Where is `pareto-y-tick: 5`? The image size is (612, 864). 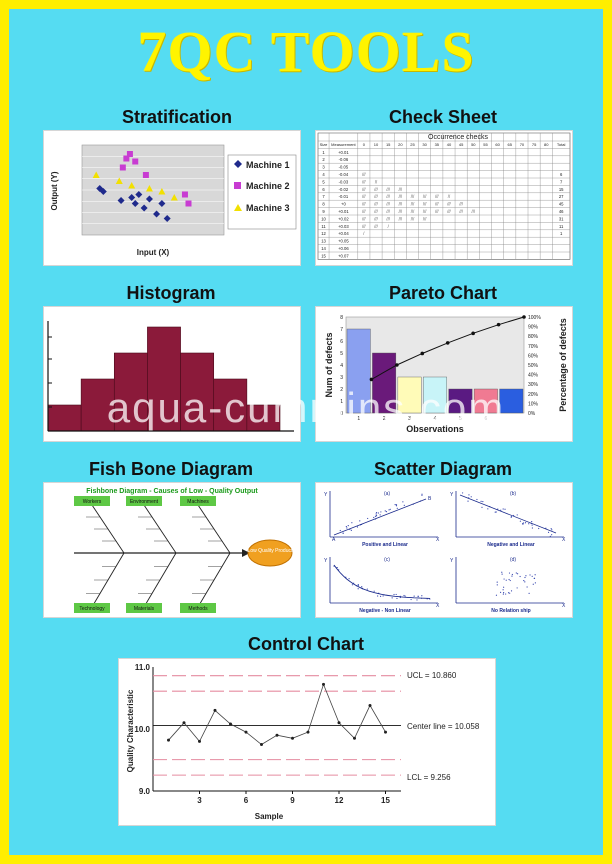
pareto-y-tick: 5 is located at coordinates (341, 354).